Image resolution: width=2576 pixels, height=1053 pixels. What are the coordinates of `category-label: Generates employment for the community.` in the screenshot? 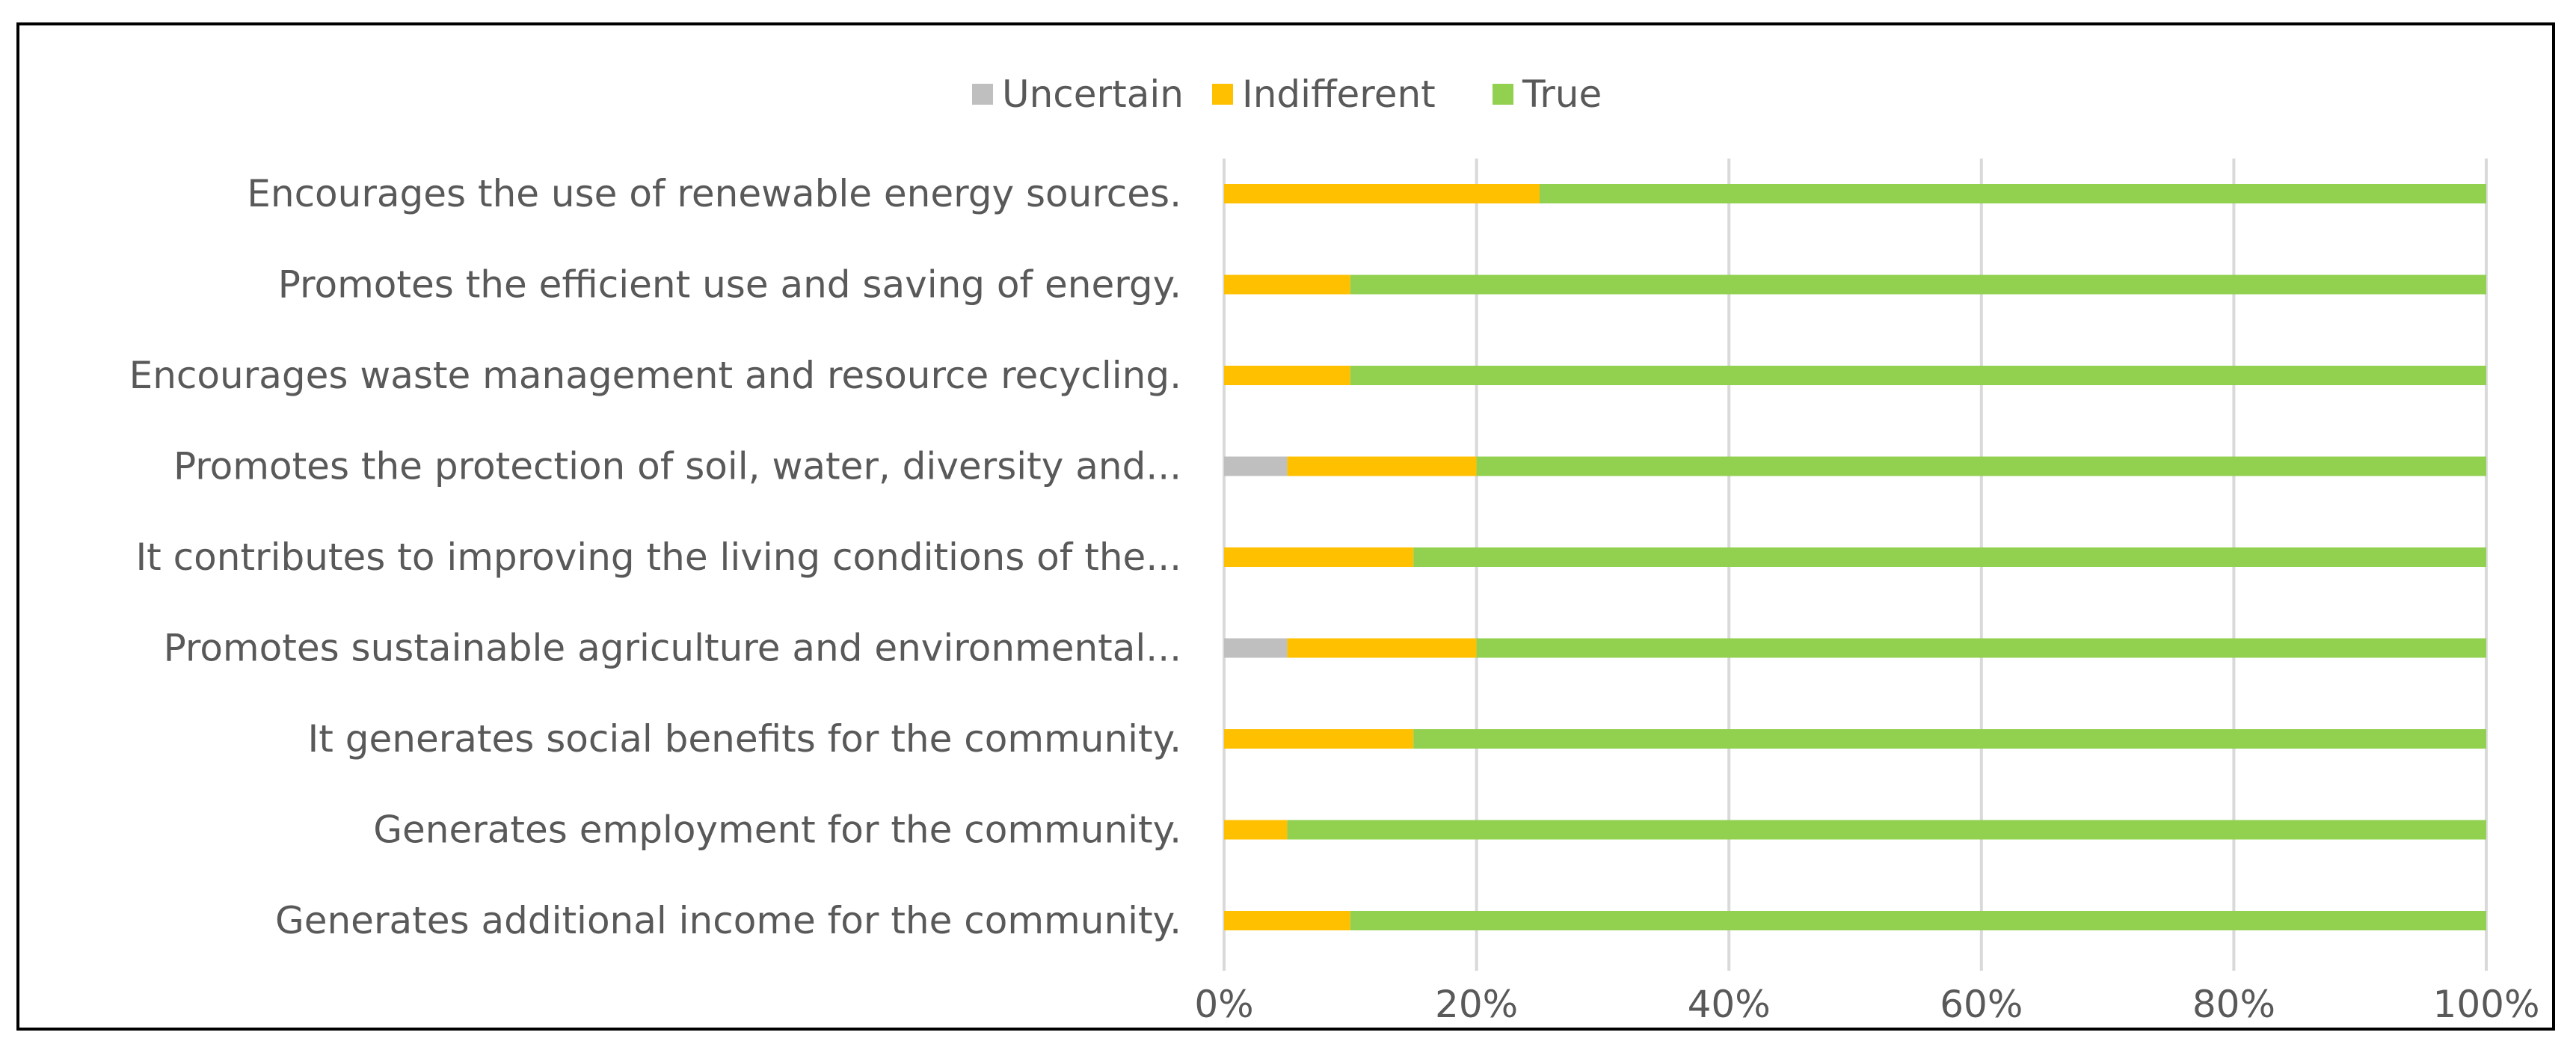 It's located at (777, 830).